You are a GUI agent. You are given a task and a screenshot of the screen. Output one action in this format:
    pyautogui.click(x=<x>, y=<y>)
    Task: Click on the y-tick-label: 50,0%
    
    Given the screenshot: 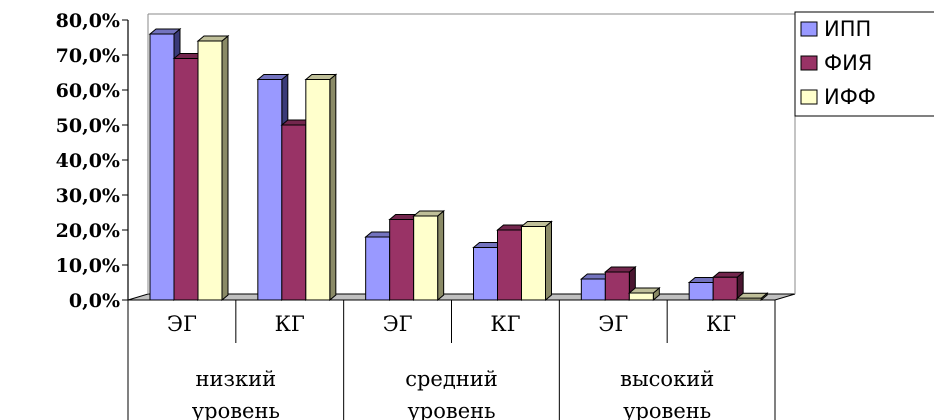 What is the action you would take?
    pyautogui.click(x=88, y=126)
    